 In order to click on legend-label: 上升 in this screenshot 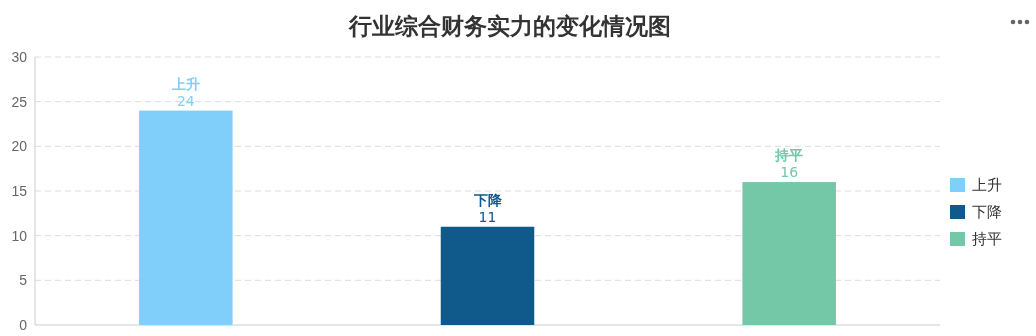, I will do `click(987, 185)`.